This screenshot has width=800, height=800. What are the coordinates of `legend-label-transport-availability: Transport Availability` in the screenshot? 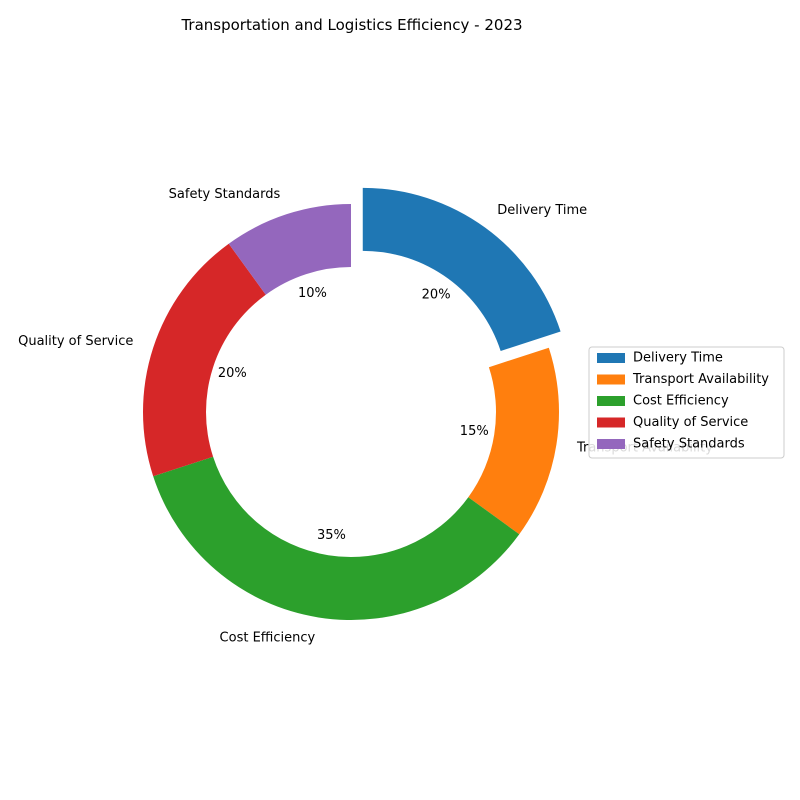 It's located at (700, 379).